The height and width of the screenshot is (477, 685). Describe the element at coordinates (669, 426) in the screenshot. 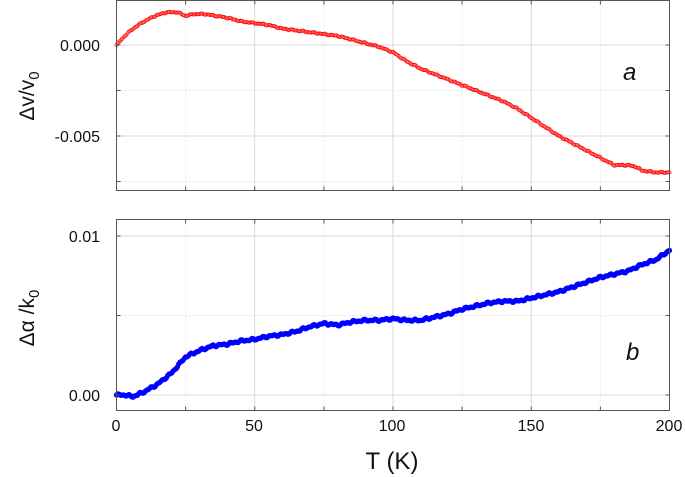

I see `xtick-200: 200` at that location.